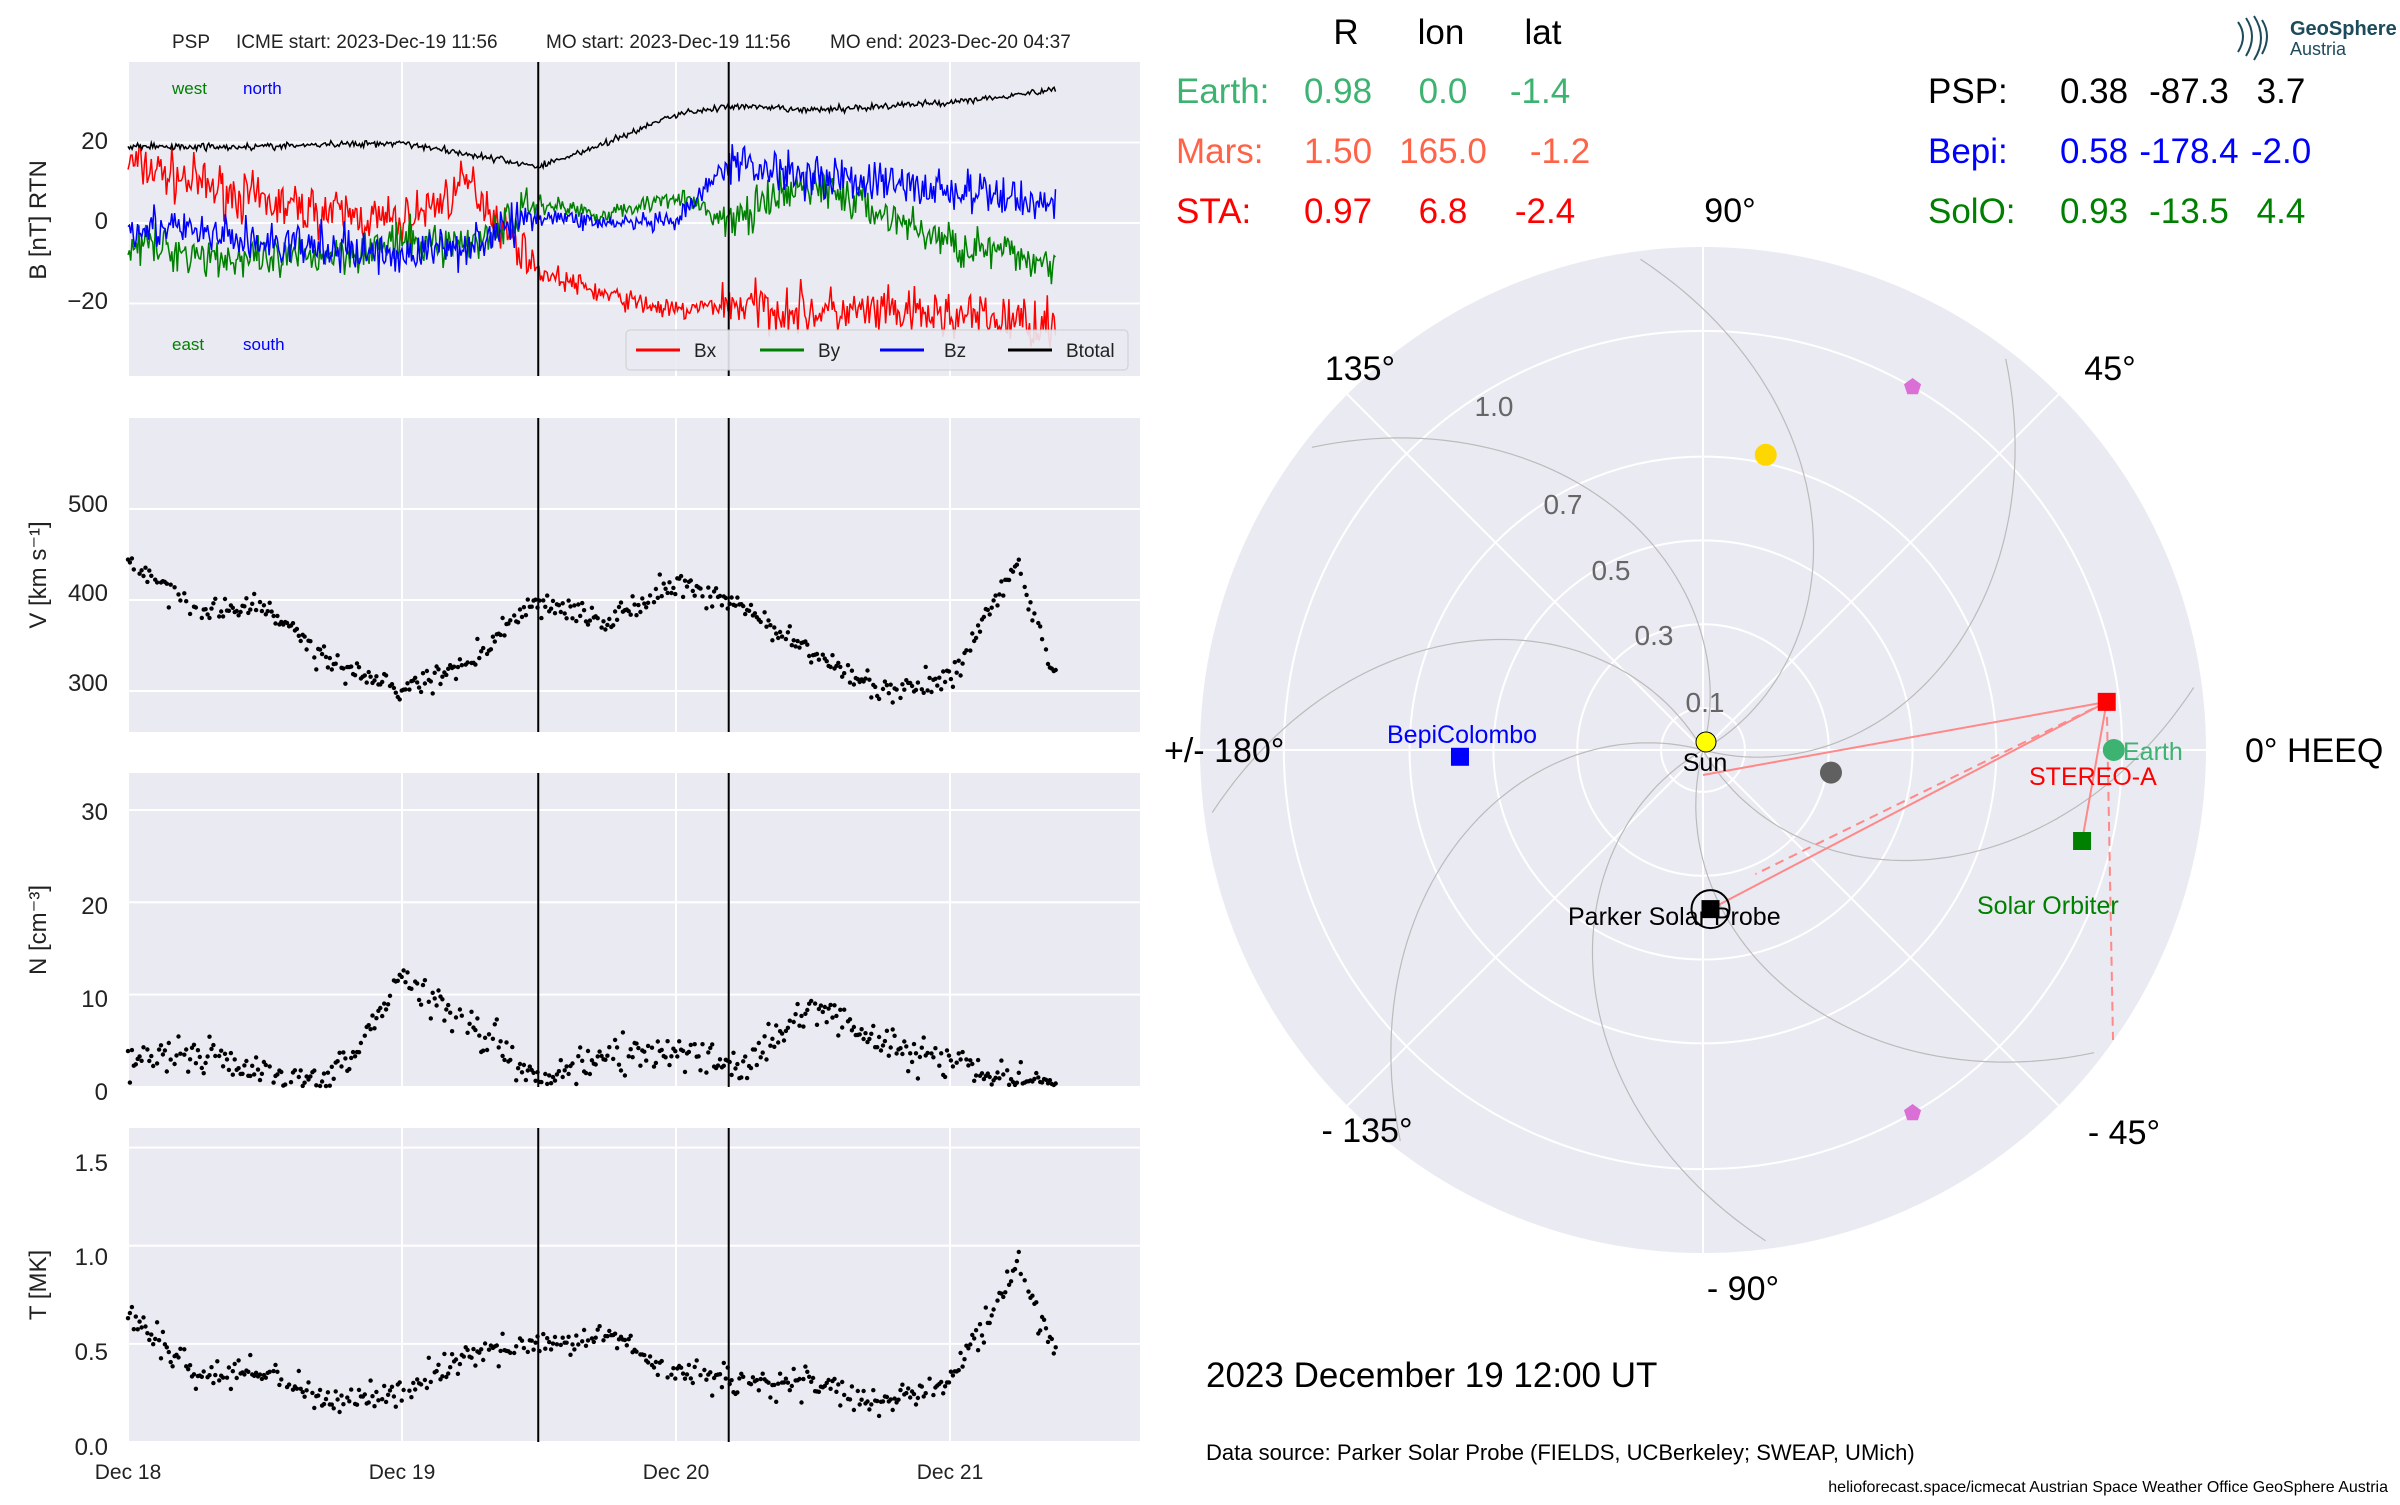  Describe the element at coordinates (189, 88) in the screenshot. I see `west-annotation: west` at that location.